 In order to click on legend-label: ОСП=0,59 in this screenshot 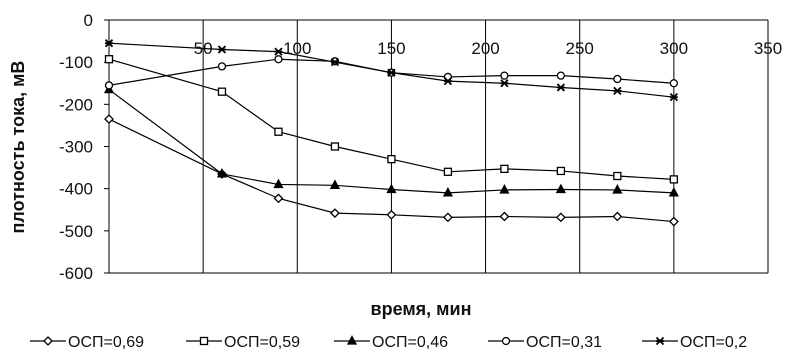, I will do `click(262, 342)`.